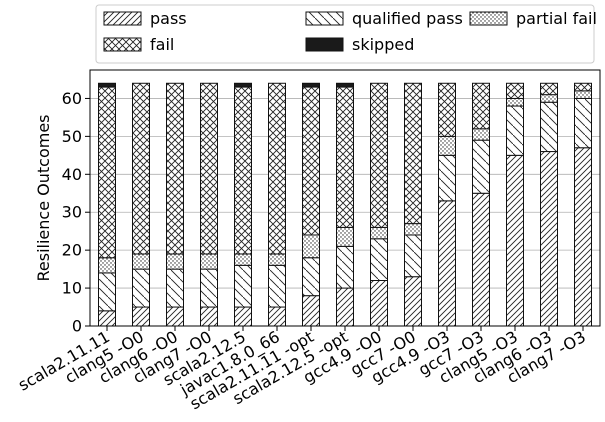  Describe the element at coordinates (488, 18) in the screenshot. I see `legend-swatch-partial-fail` at that location.